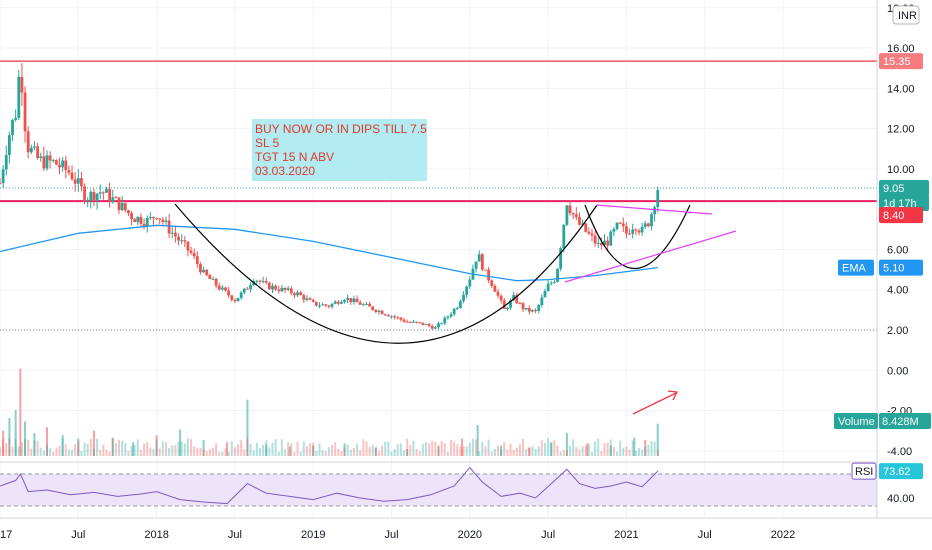  What do you see at coordinates (313, 535) in the screenshot?
I see `time-tick-4: 2019` at bounding box center [313, 535].